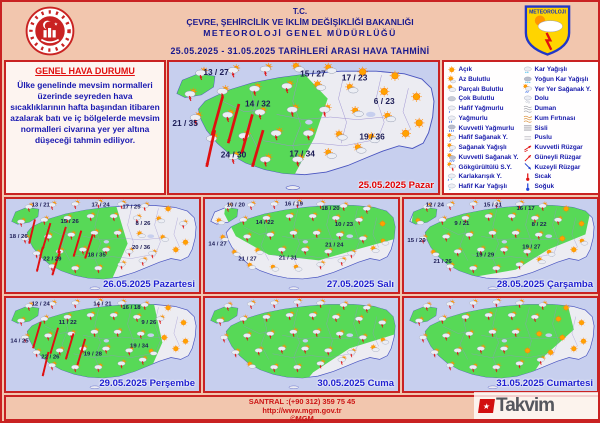  What do you see at coordinates (540, 225) in the screenshot?
I see `temperature-label: 8 / 22` at bounding box center [540, 225].